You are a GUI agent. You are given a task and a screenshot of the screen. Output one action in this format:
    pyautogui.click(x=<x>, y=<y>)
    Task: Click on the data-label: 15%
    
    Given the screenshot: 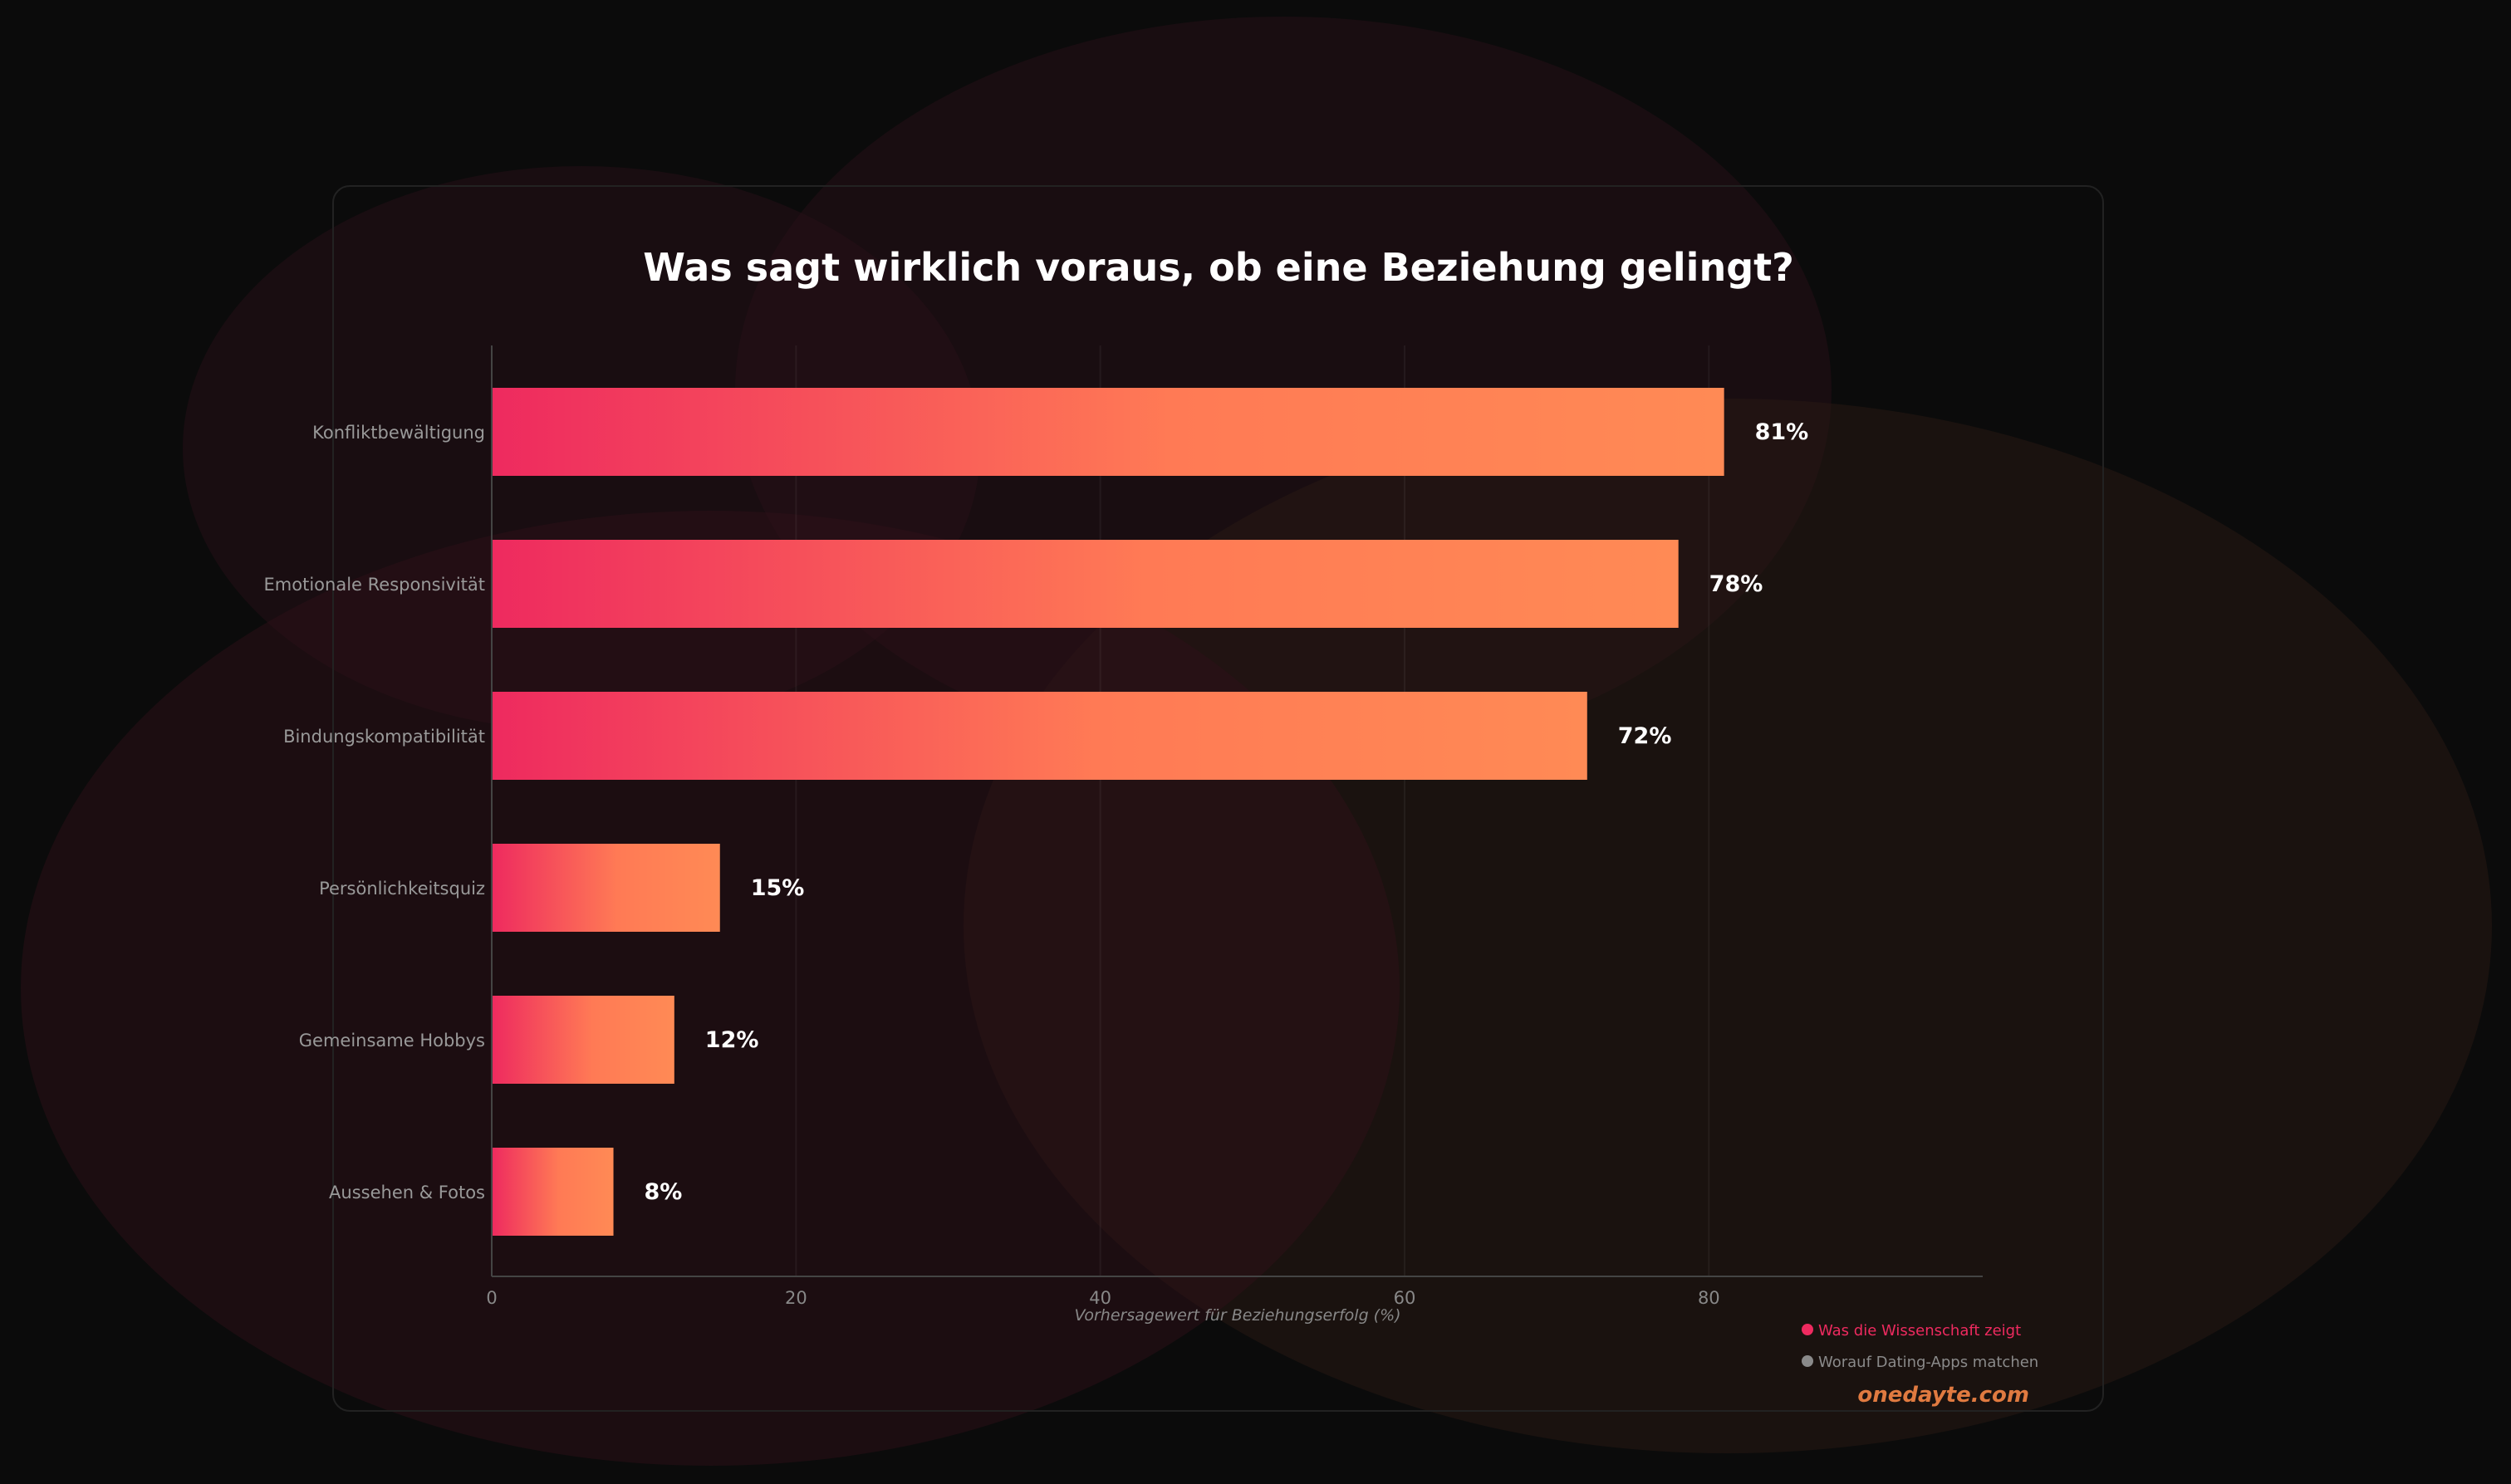 What is the action you would take?
    pyautogui.click(x=778, y=888)
    